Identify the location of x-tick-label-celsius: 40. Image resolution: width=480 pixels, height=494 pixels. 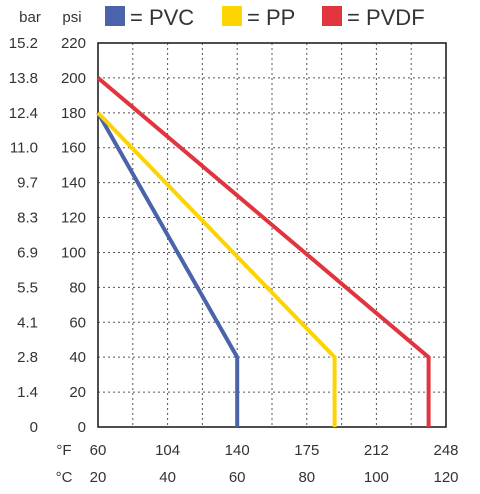
(167, 477).